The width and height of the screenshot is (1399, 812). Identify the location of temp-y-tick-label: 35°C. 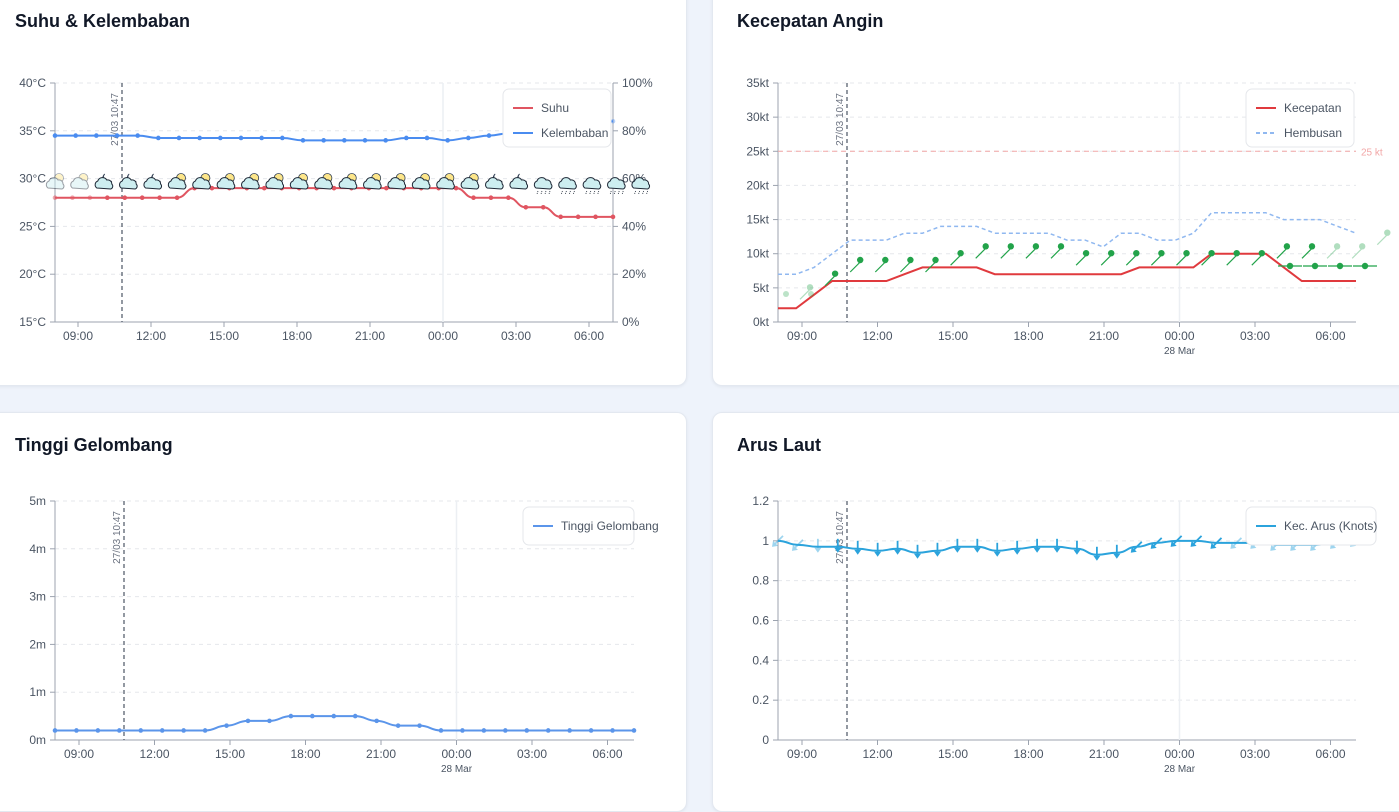
(32, 131).